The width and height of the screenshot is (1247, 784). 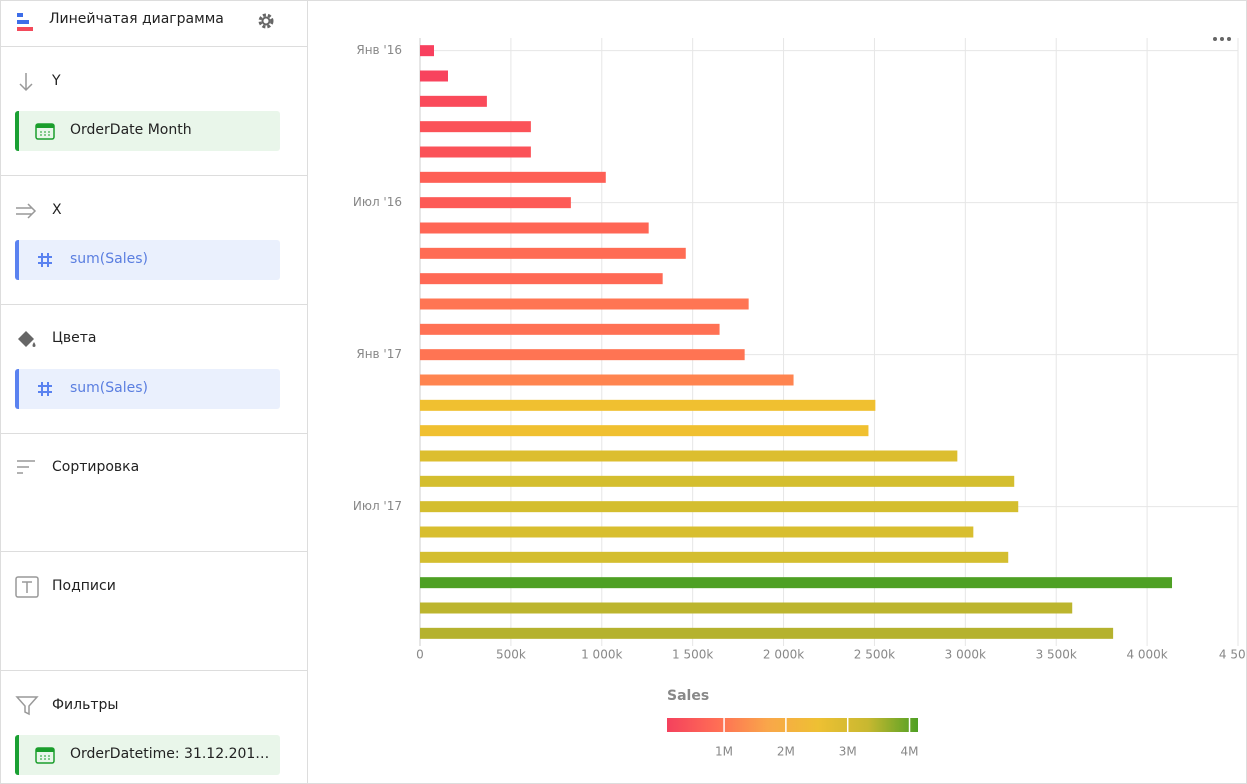 I want to click on legend-title: Sales, so click(x=688, y=696).